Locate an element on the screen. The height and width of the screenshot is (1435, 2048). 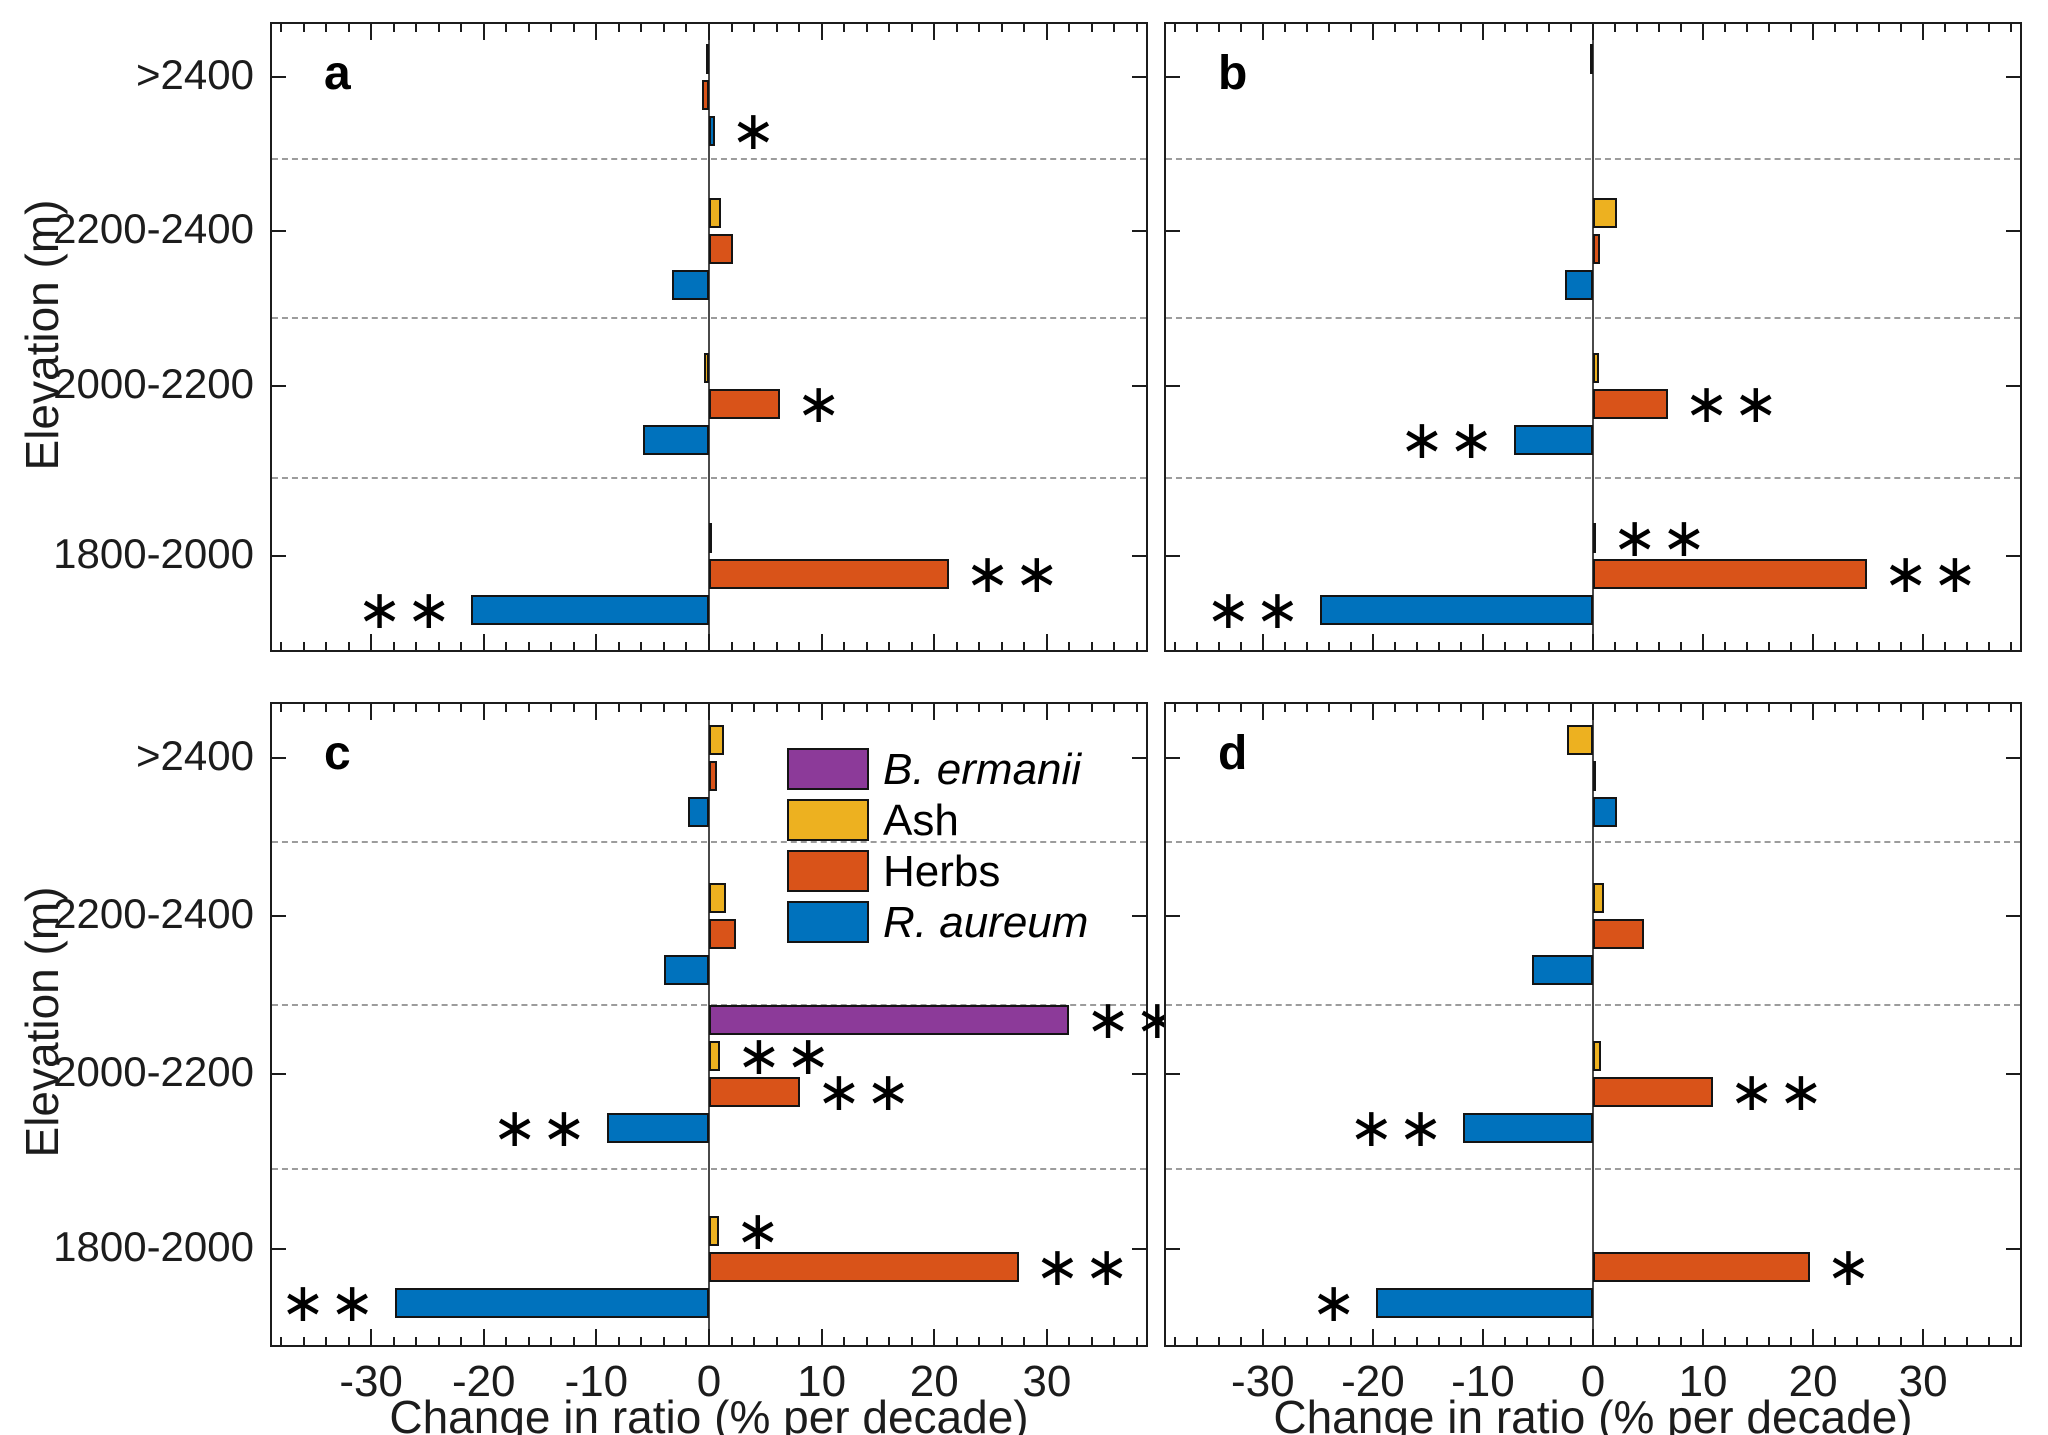
x-tick-label: 0 is located at coordinates (709, 1381).